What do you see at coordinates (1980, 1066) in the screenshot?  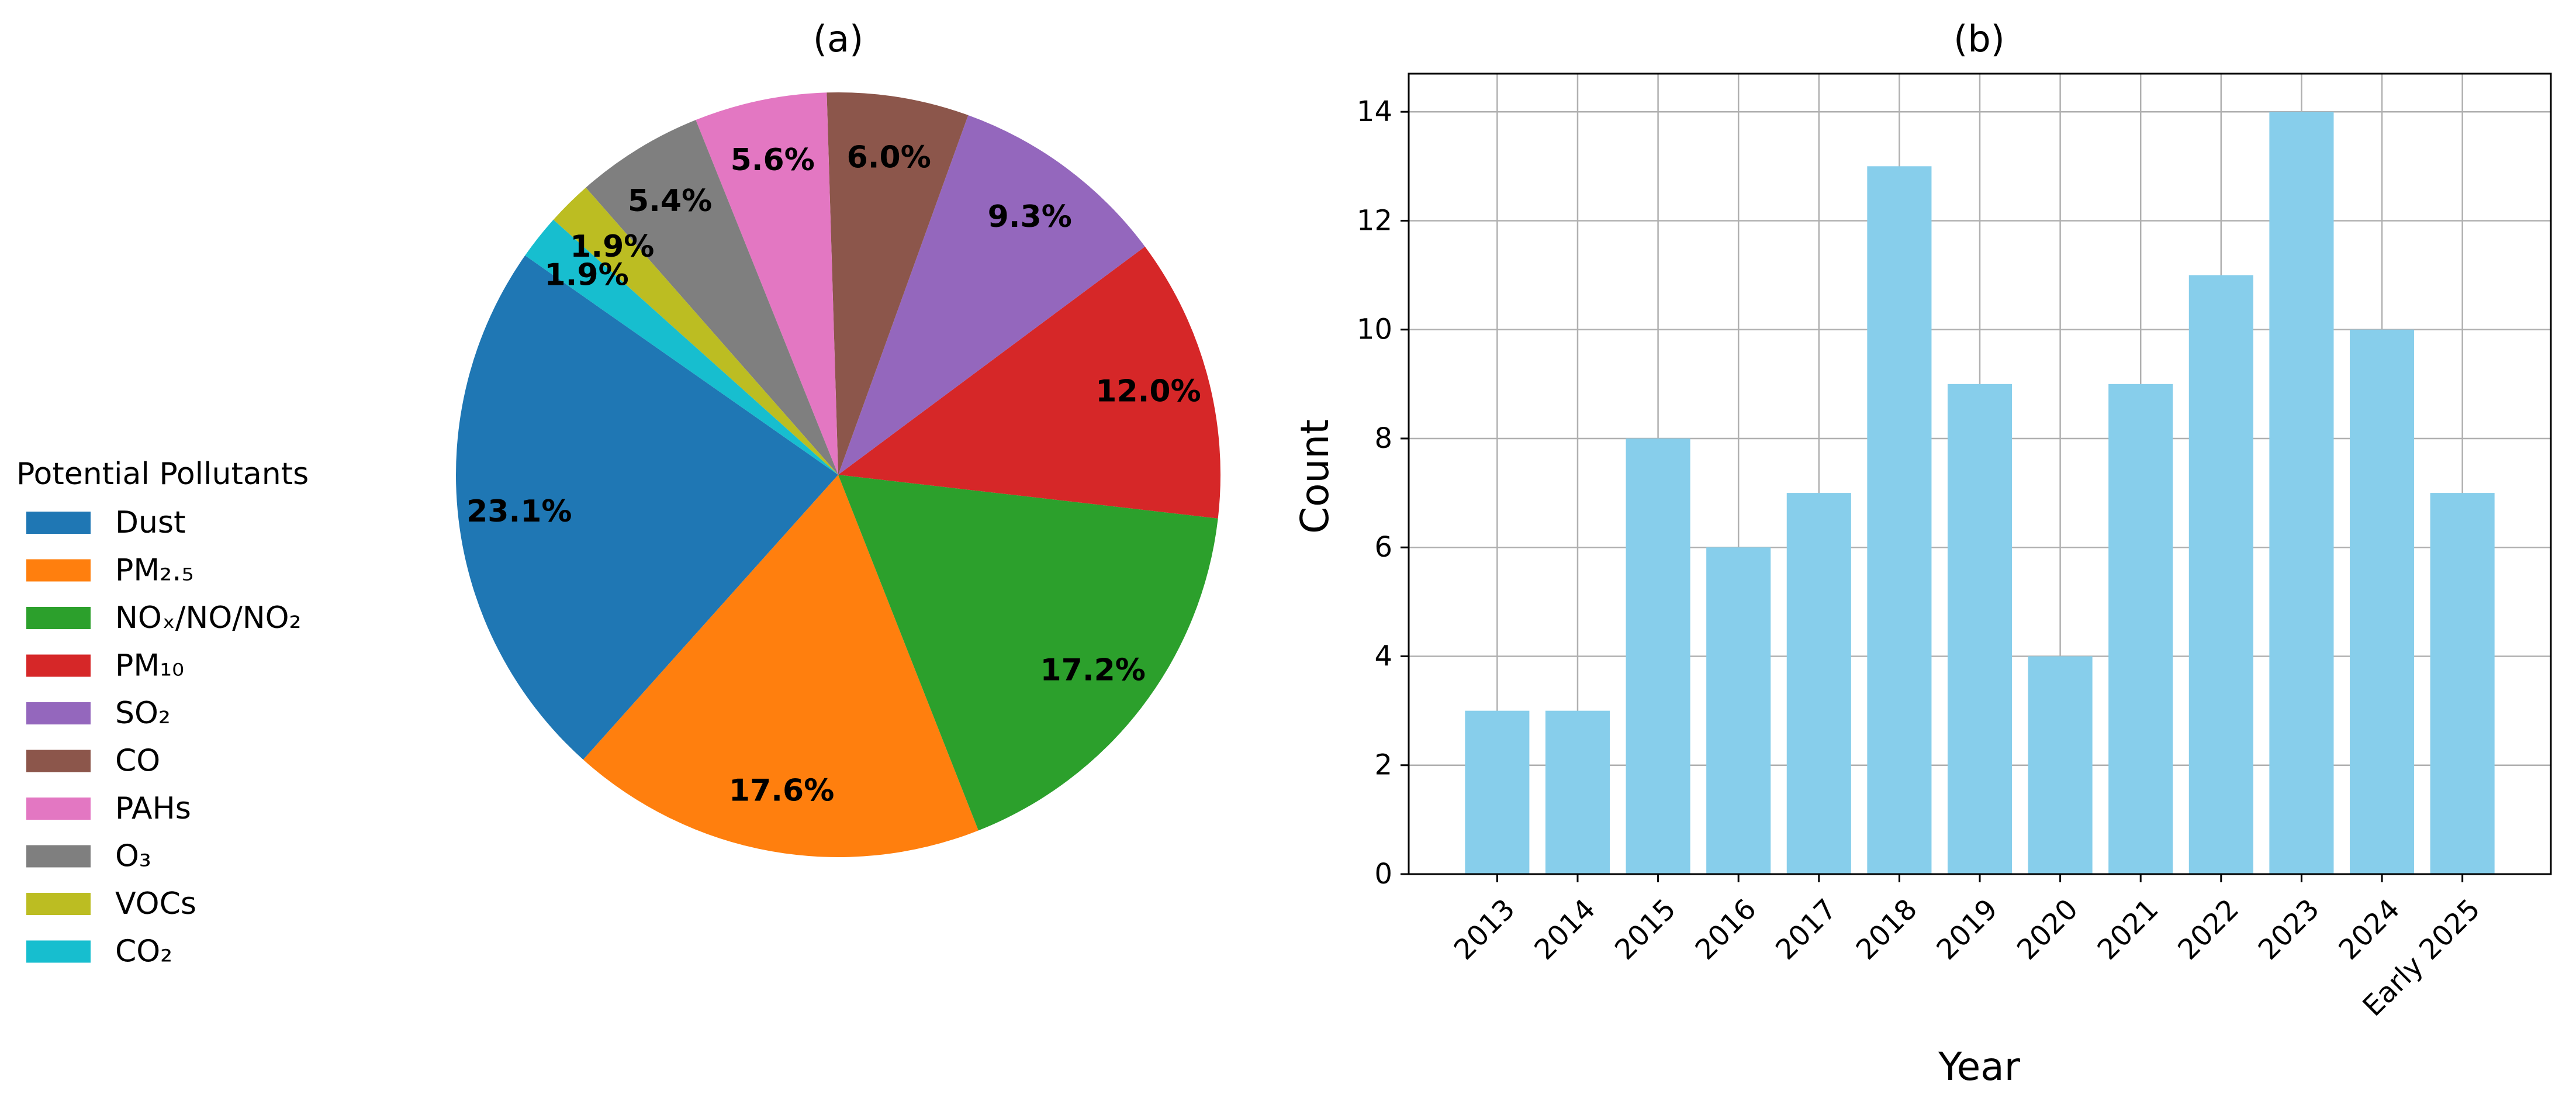 I see `x-axis-label: Year` at bounding box center [1980, 1066].